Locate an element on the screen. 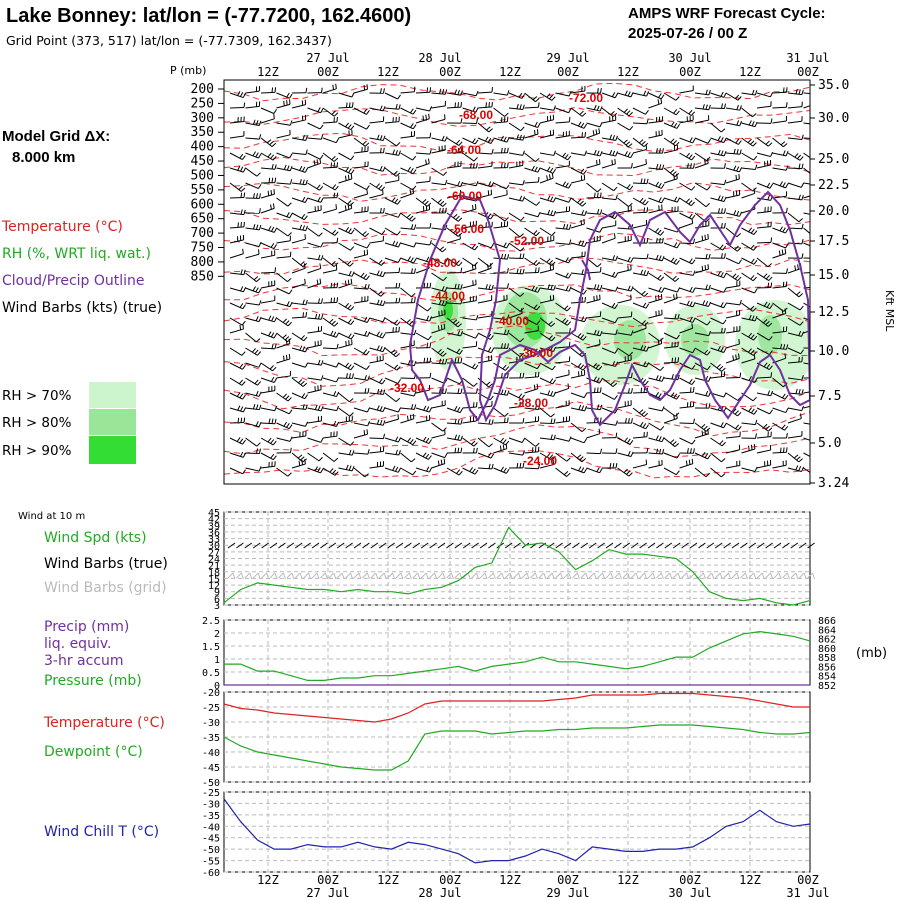  bottom-hour-label: 00Z is located at coordinates (690, 880).